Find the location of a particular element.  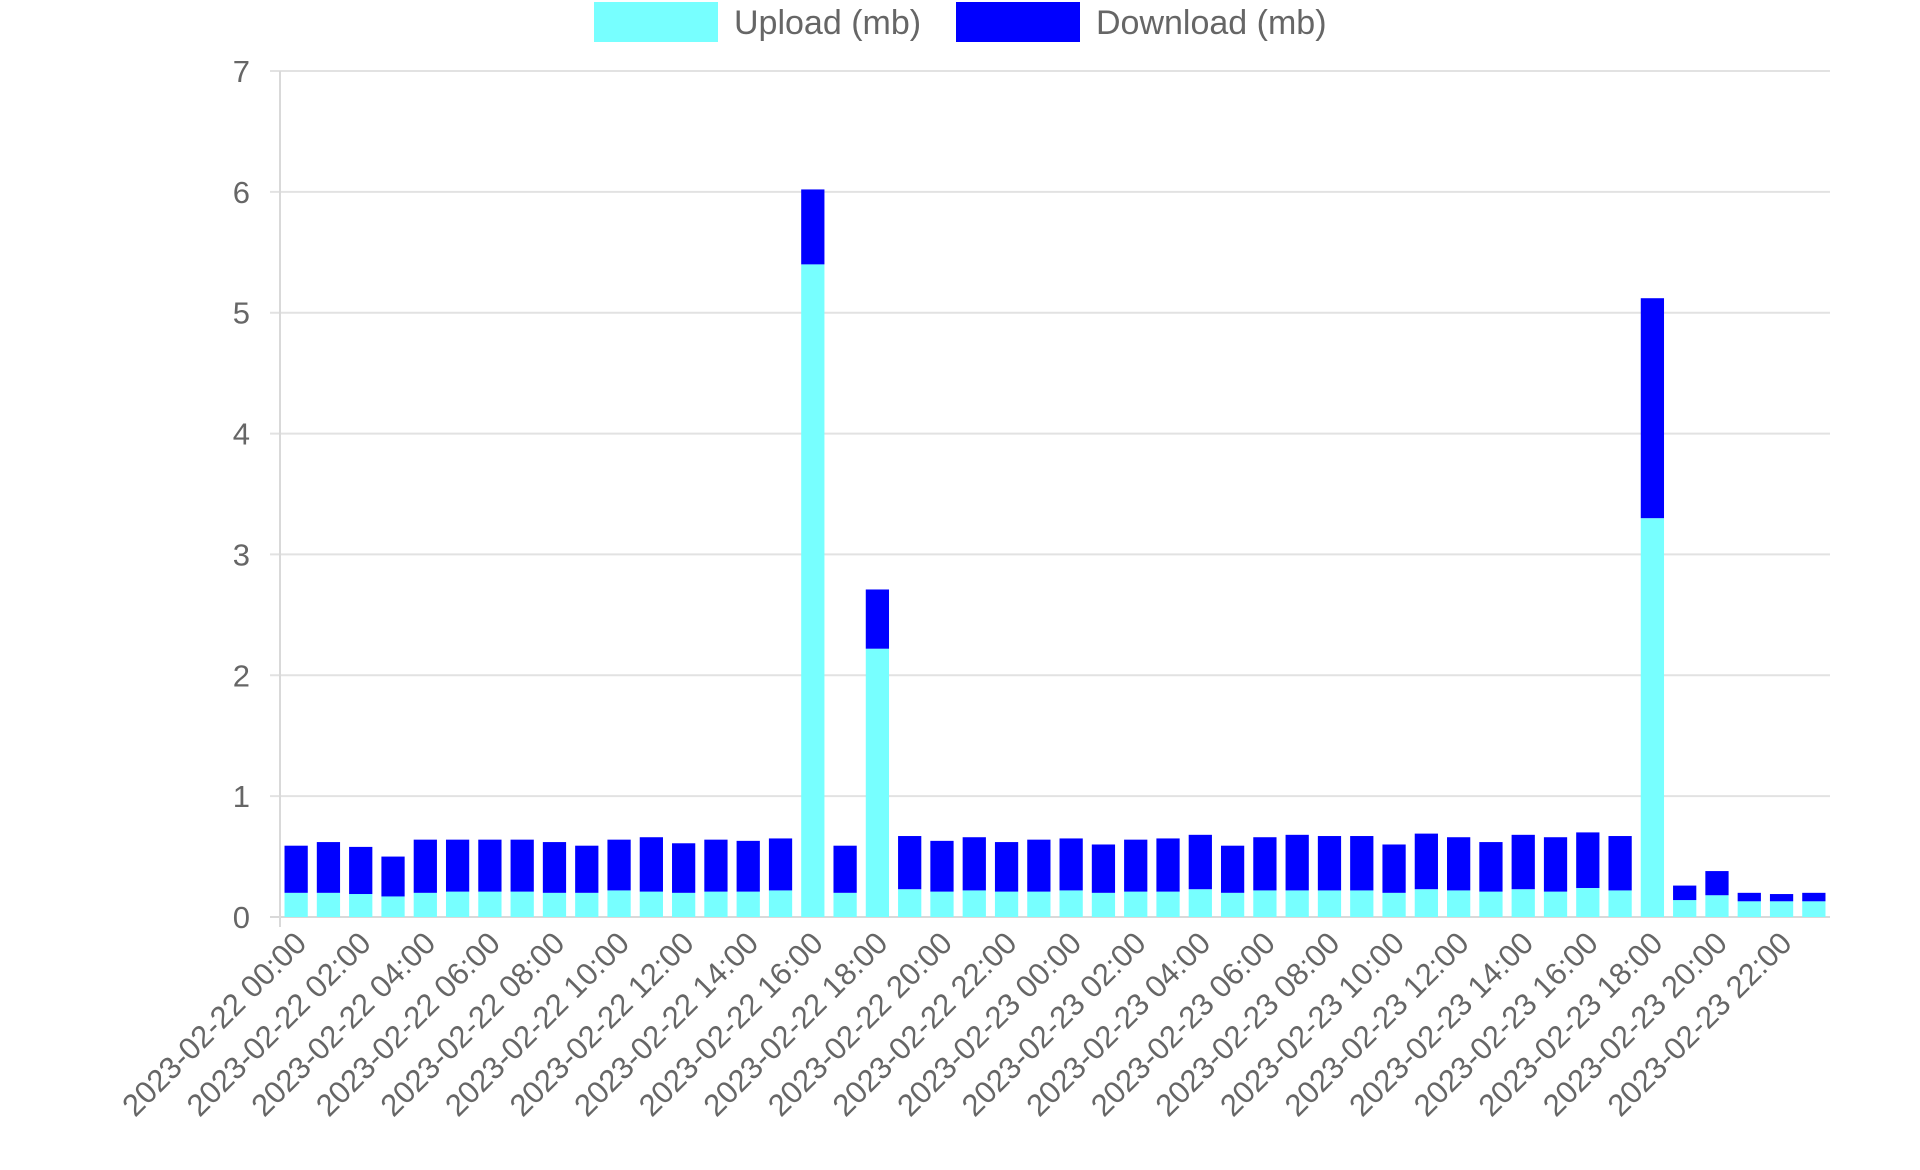

legend-label-upload: Upload (mb) is located at coordinates (827, 23).